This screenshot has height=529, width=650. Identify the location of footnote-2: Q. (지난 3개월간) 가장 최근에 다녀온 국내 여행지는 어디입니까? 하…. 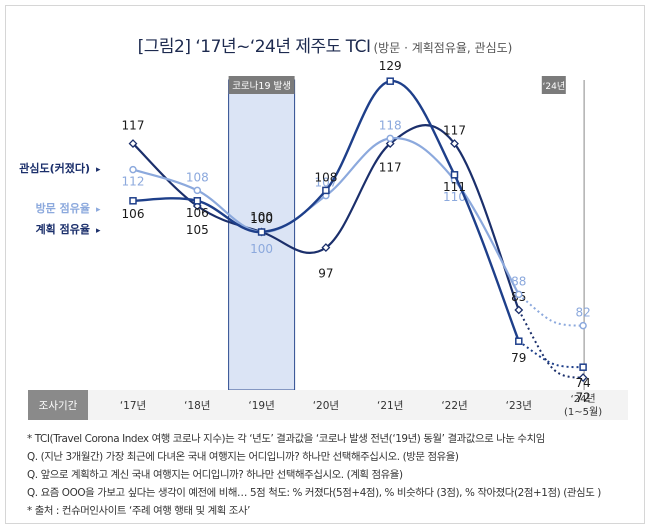
(243, 457).